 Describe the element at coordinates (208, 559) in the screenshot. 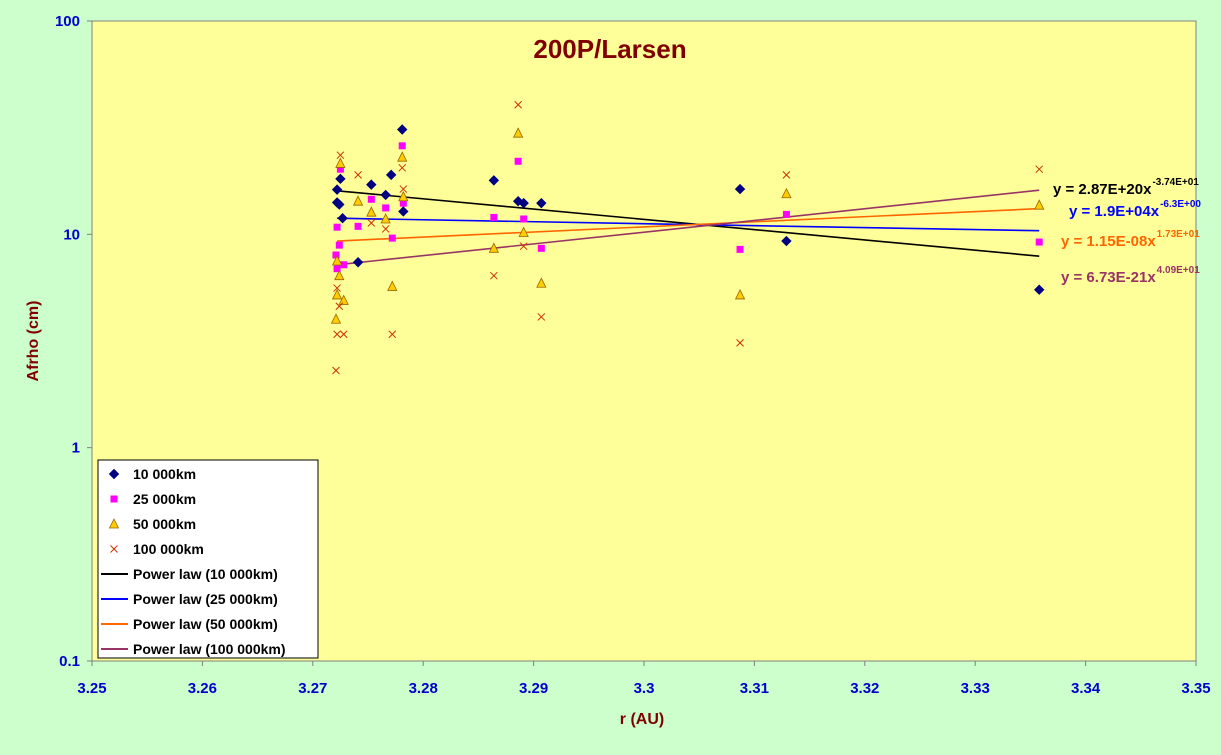

I see `legend-box` at that location.